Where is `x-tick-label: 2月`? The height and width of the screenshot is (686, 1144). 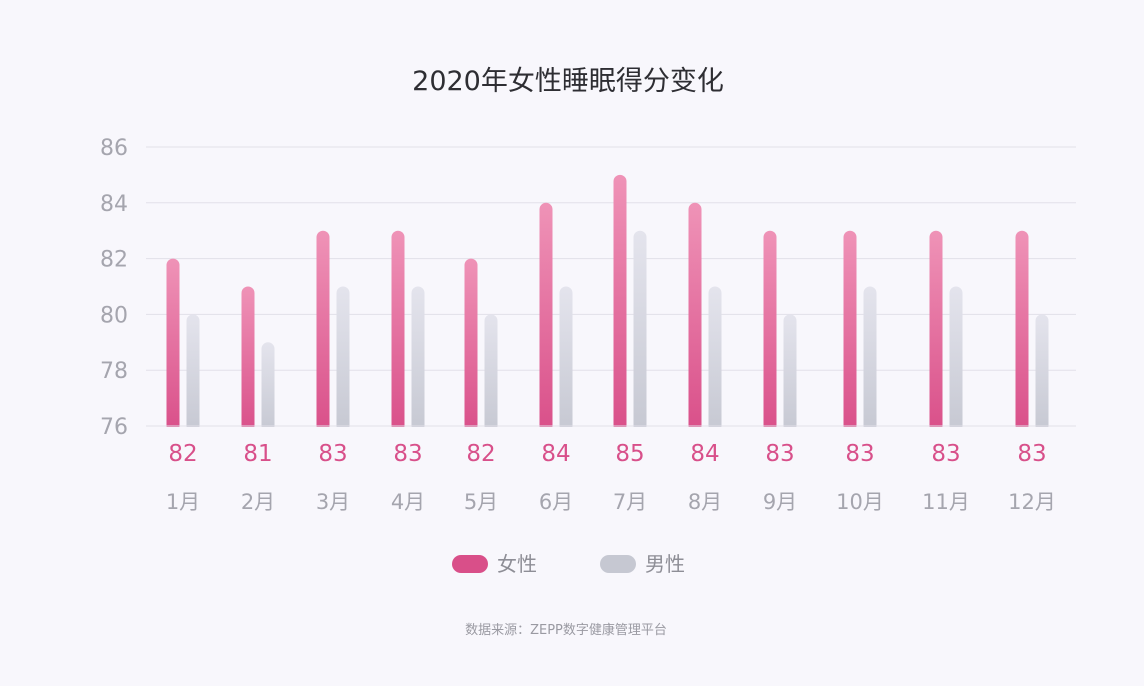
x-tick-label: 2月 is located at coordinates (258, 502).